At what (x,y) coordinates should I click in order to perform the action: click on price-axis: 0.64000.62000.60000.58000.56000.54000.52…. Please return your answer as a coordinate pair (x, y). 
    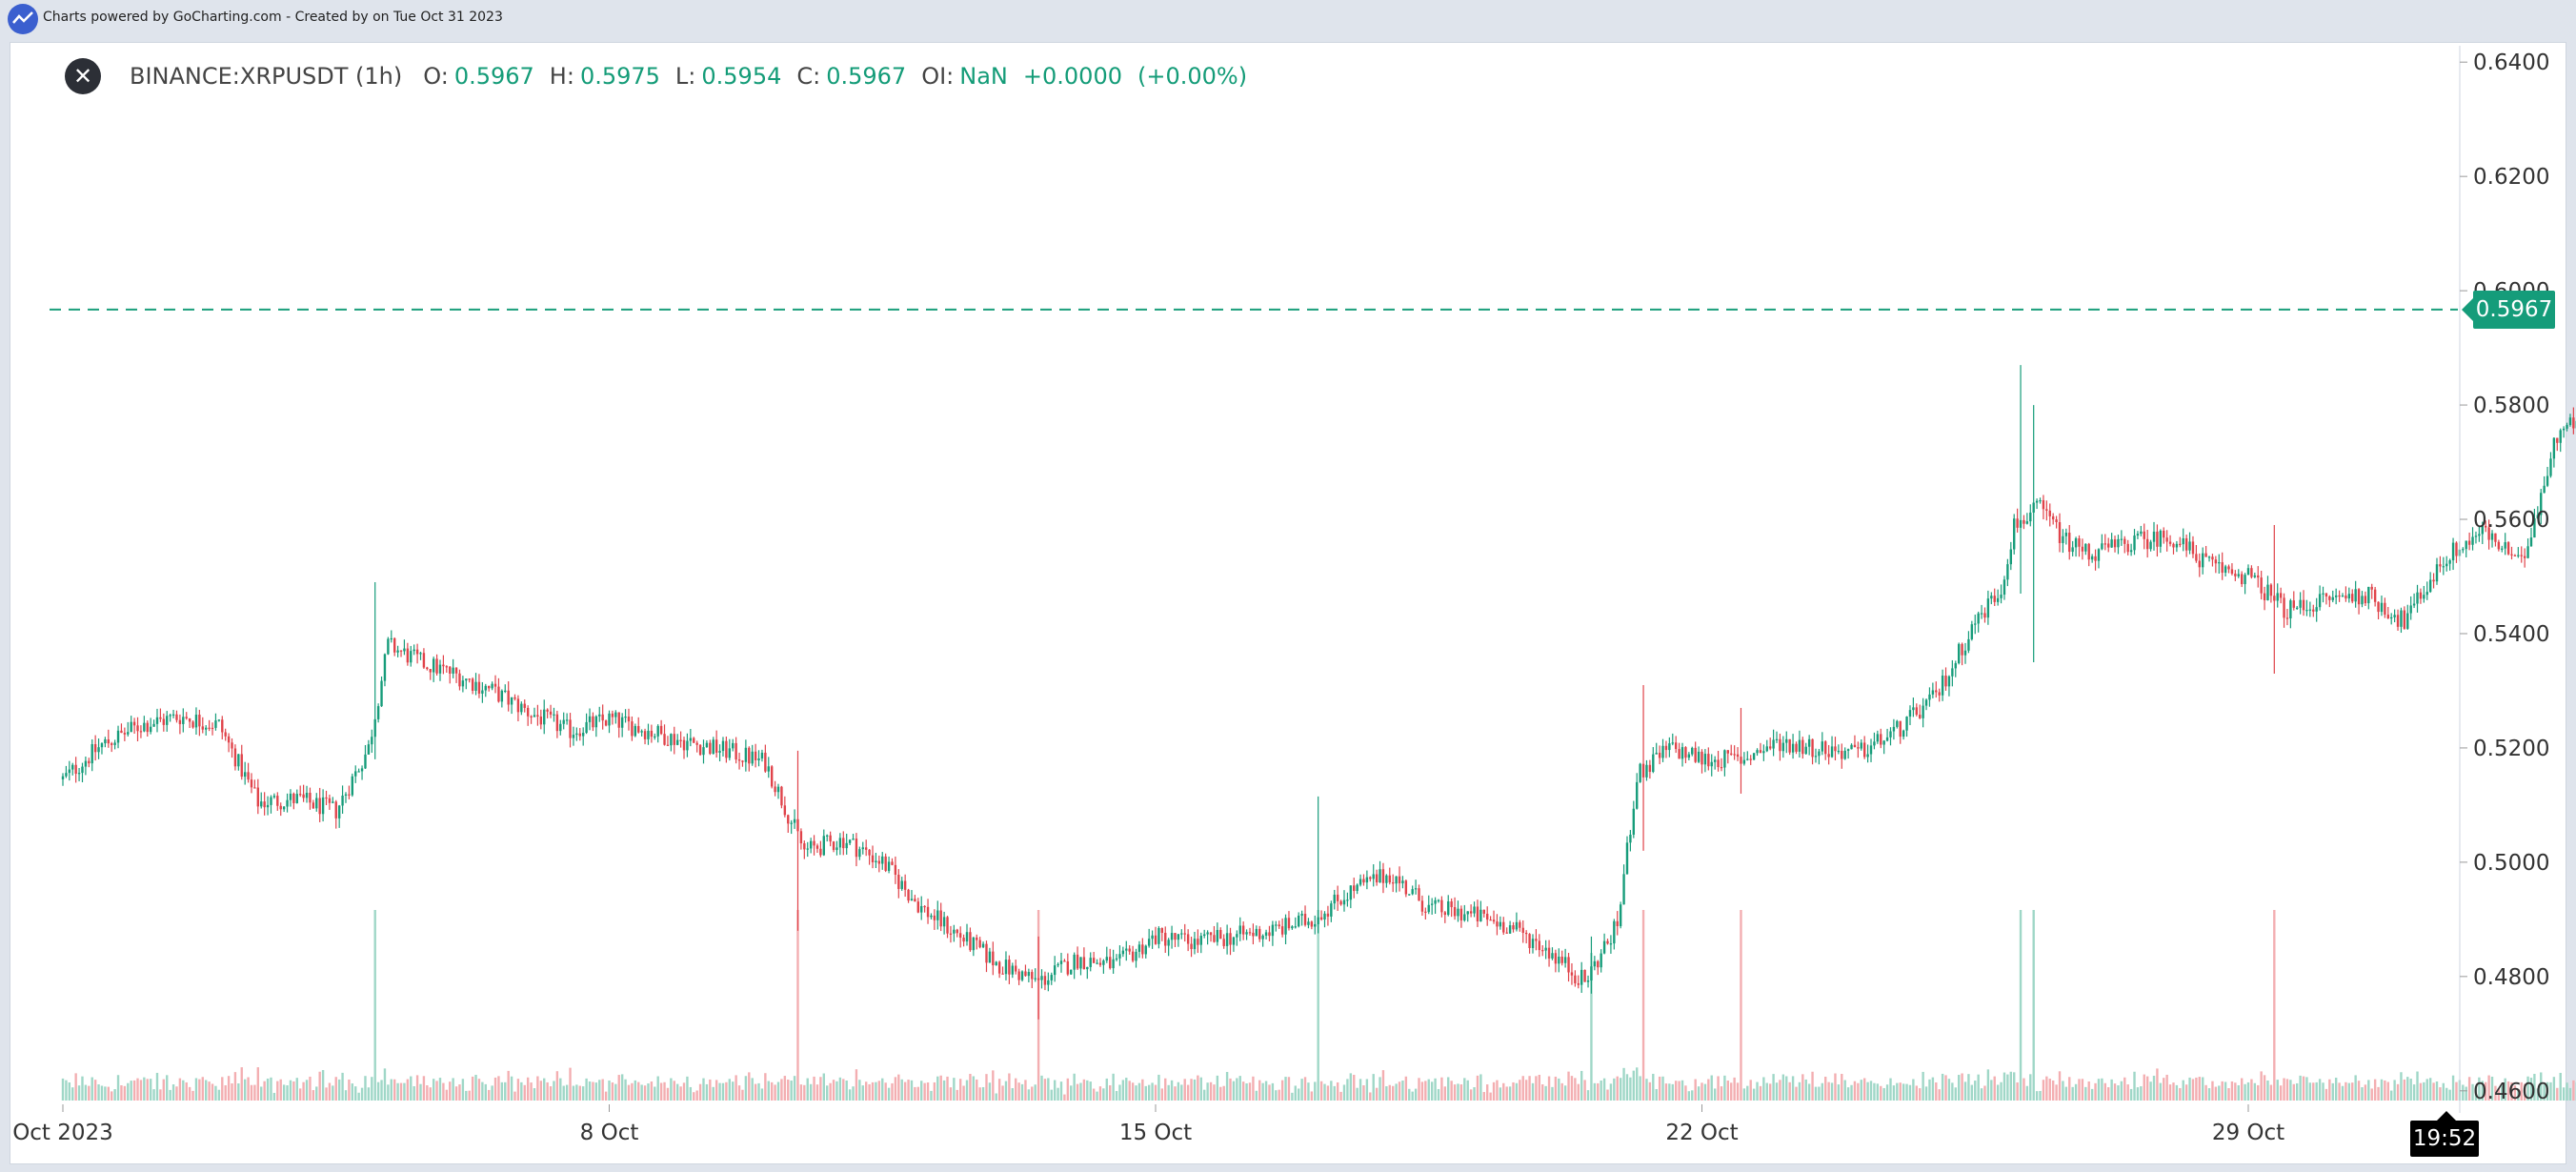
    Looking at the image, I should click on (2504, 577).